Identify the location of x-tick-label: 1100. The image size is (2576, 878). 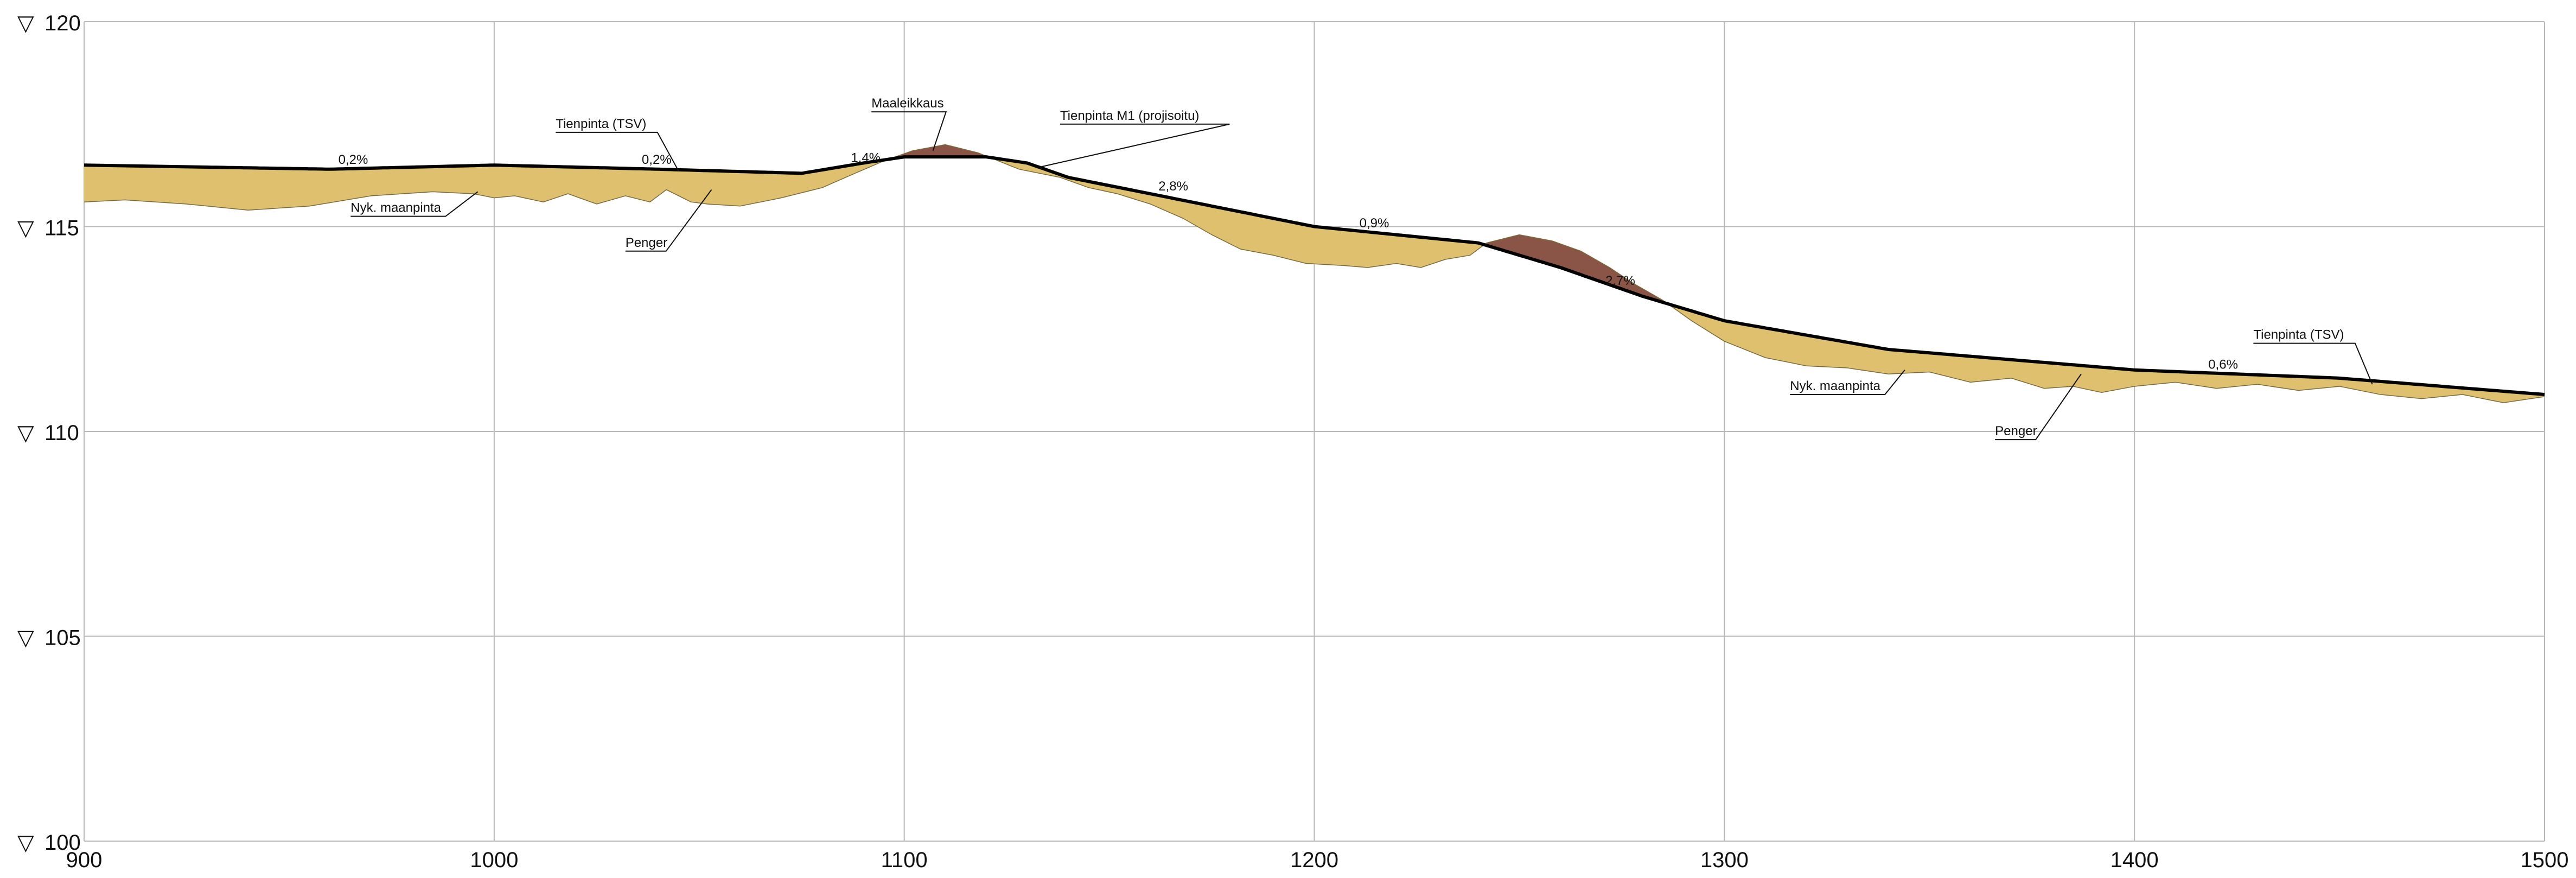
(904, 860).